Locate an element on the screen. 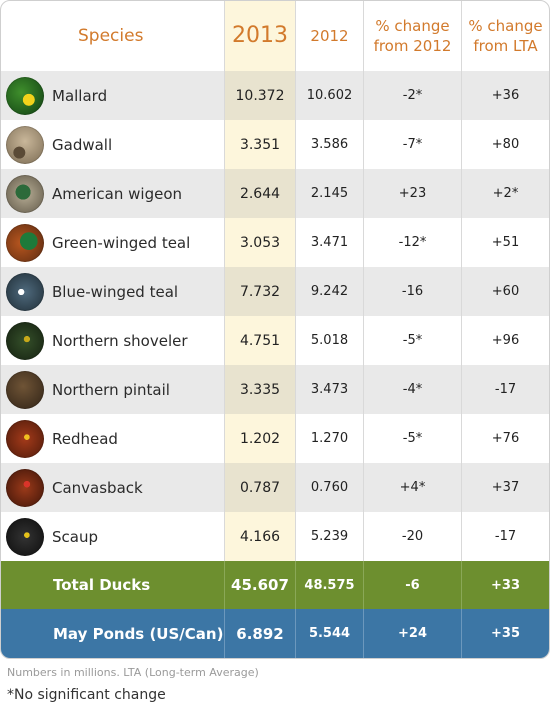 The width and height of the screenshot is (550, 711). table-row: Green-winged teal 3.053 3.471 -12* +51 is located at coordinates (275, 242).